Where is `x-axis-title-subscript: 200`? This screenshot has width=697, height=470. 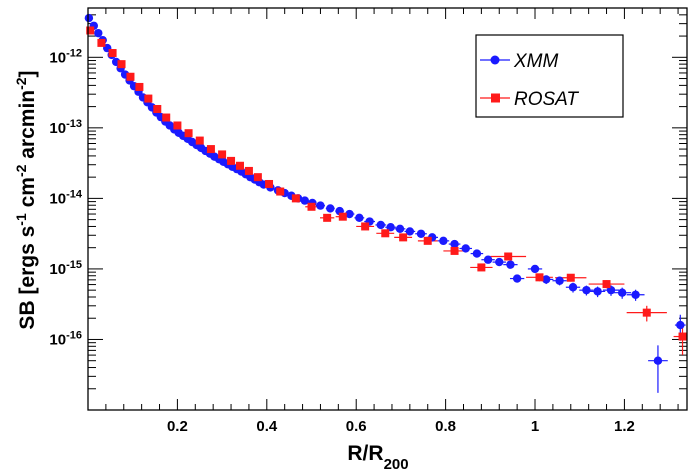 x-axis-title-subscript: 200 is located at coordinates (396, 463).